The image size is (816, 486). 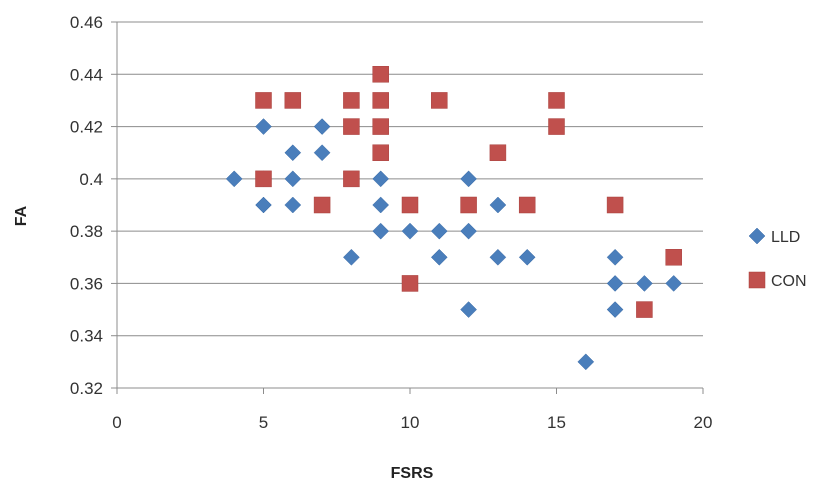 I want to click on legend-label-con: CON, so click(x=789, y=281).